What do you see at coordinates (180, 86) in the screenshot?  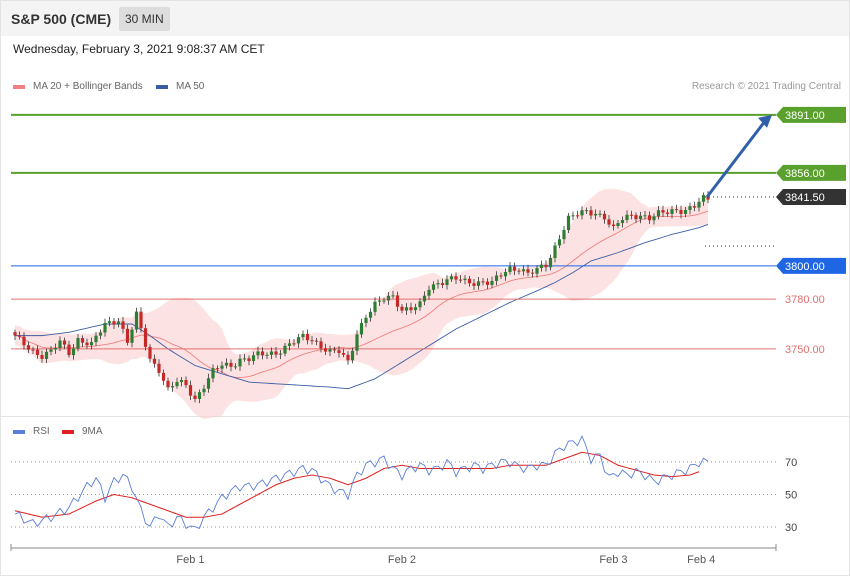 I see `legend-ma50: MA 50` at bounding box center [180, 86].